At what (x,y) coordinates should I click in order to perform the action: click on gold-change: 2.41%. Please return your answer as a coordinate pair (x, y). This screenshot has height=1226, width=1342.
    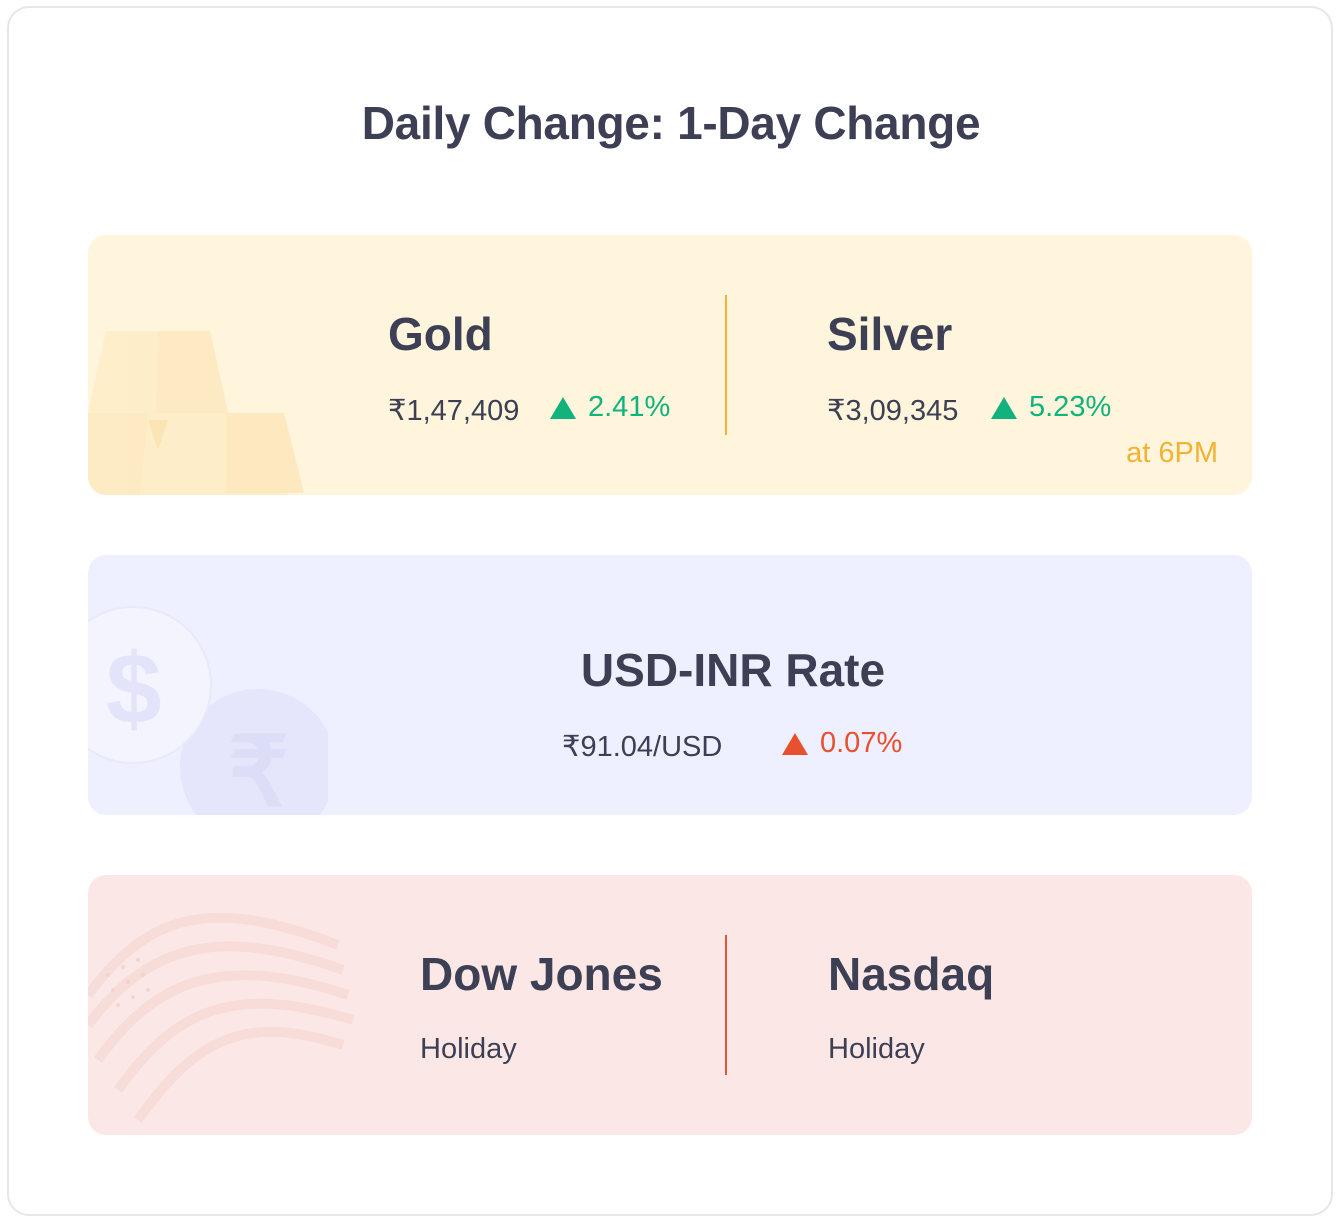
    Looking at the image, I should click on (610, 407).